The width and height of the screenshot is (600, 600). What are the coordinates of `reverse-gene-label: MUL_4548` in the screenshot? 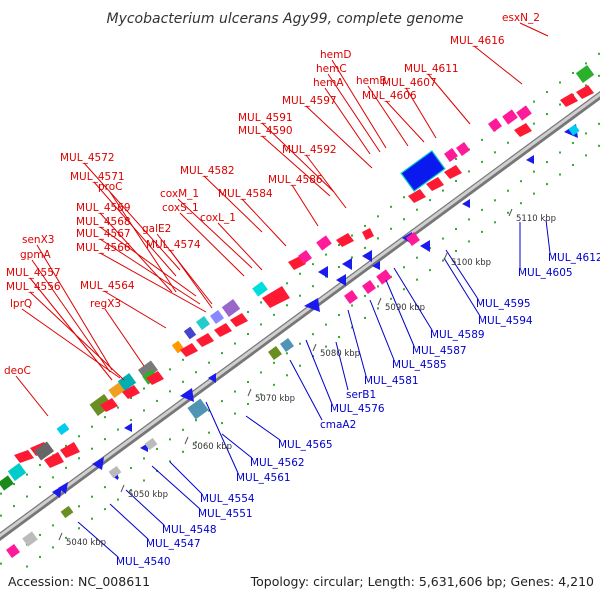 It's located at (189, 530).